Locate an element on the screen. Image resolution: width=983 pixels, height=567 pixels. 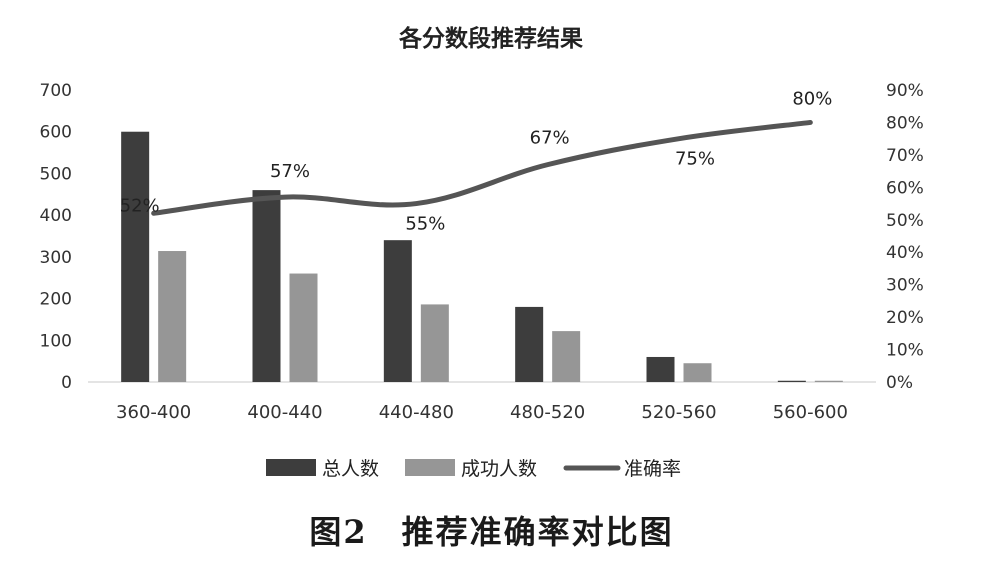
x-tick-4: 520-560 is located at coordinates (678, 412).